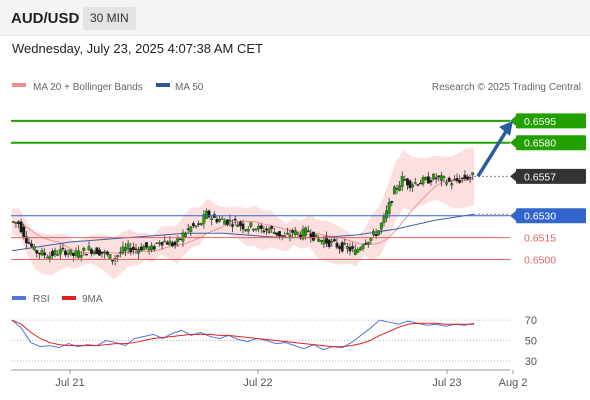  Describe the element at coordinates (540, 239) in the screenshot. I see `level-label: 0.6515` at that location.